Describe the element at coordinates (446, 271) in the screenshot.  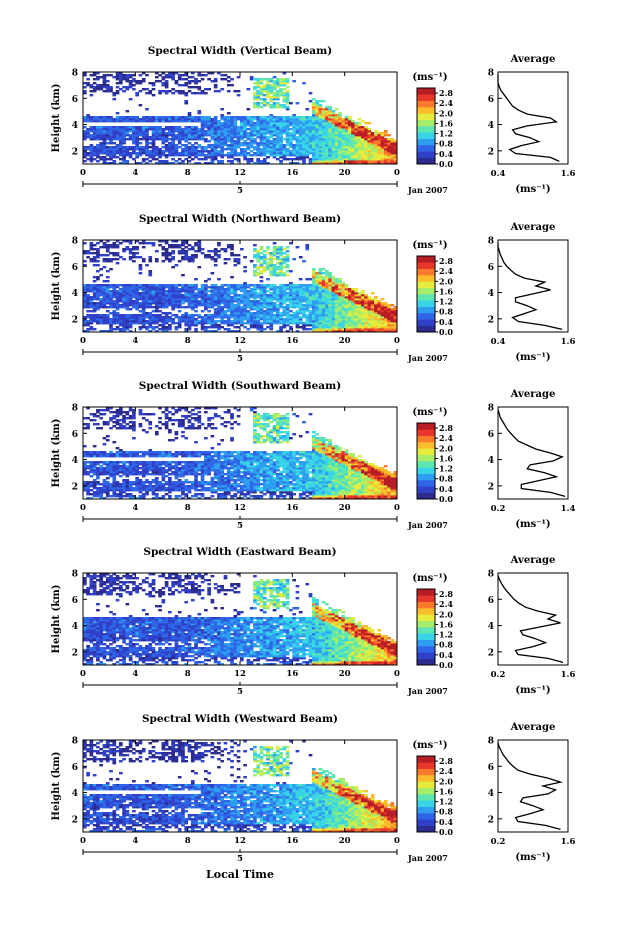
I see `colorbar-tick-label: 2.4` at that location.